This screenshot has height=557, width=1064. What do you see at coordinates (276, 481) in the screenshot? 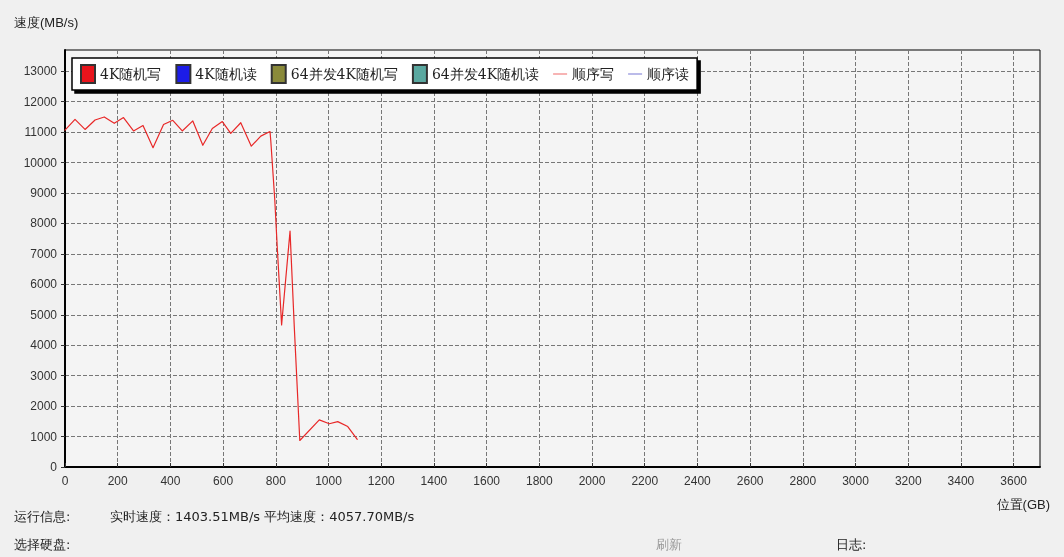
I see `x-tick-label: 800` at bounding box center [276, 481].